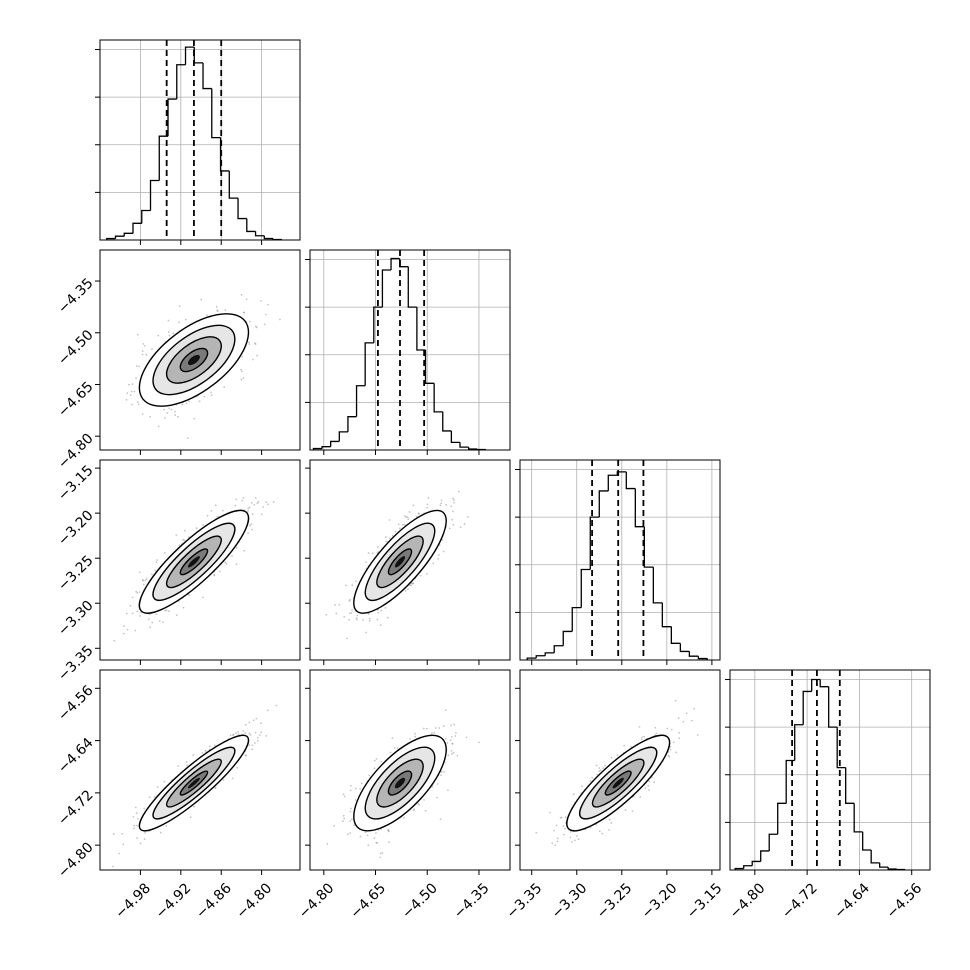  Describe the element at coordinates (76, 664) in the screenshot. I see `y-tick-label: −3.35` at that location.